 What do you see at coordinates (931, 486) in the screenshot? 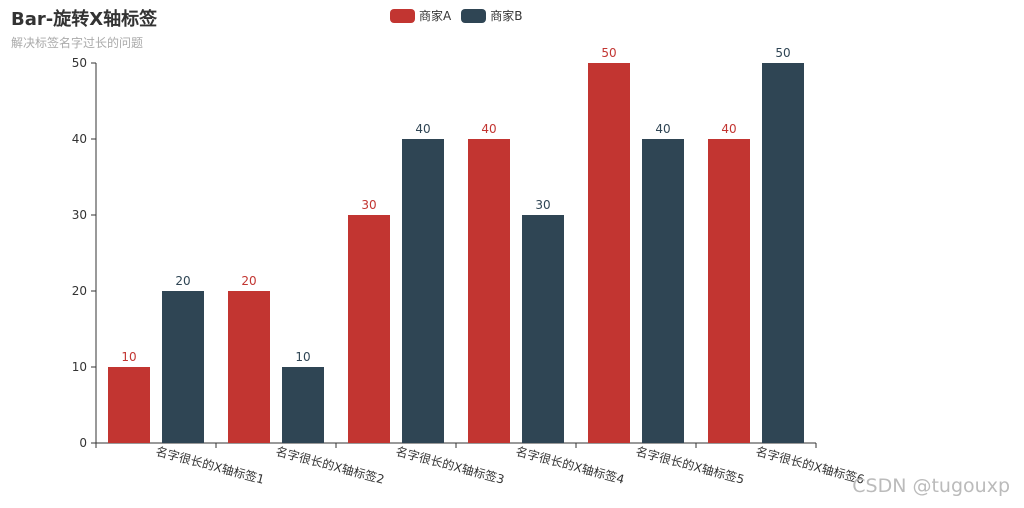
I see `watermark: CSDN @tugouxp` at bounding box center [931, 486].